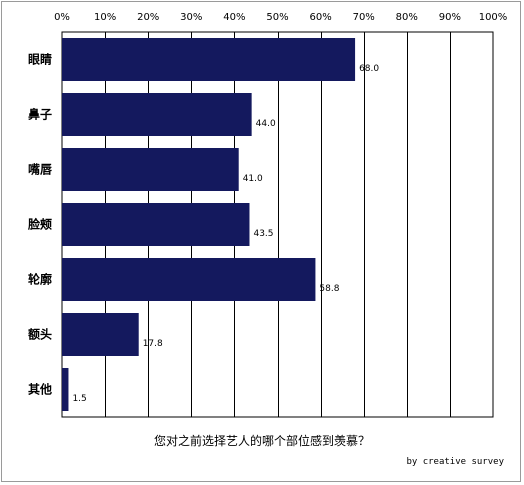 This screenshot has width=524, height=485. What do you see at coordinates (234, 17) in the screenshot?
I see `x-tick-label: 40%` at bounding box center [234, 17].